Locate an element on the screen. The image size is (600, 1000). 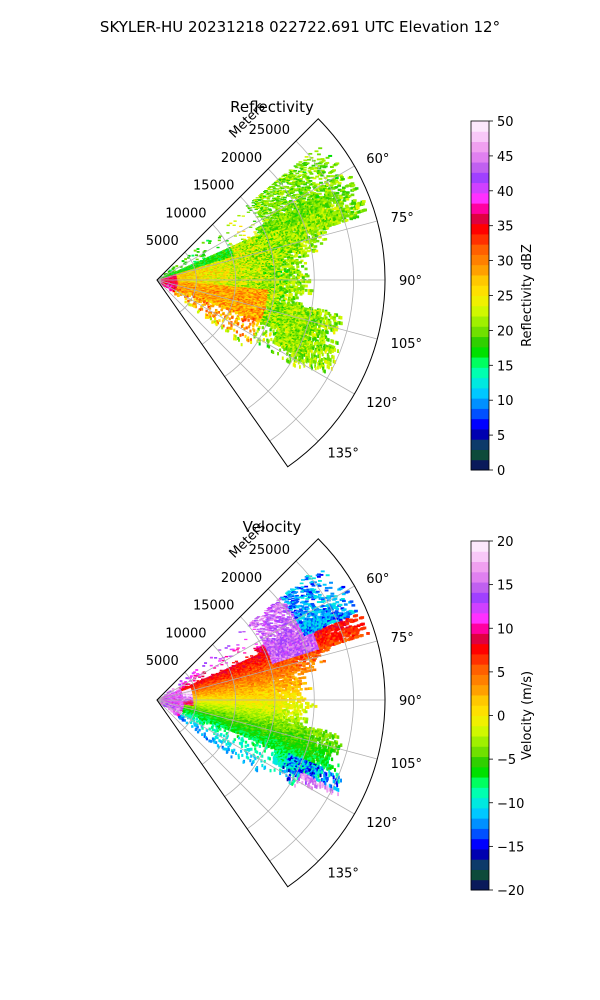
colorbar: −20 −15 −10 −5 0 5 10 15 20 Velocity (m/s) is located at coordinates (502, 717).